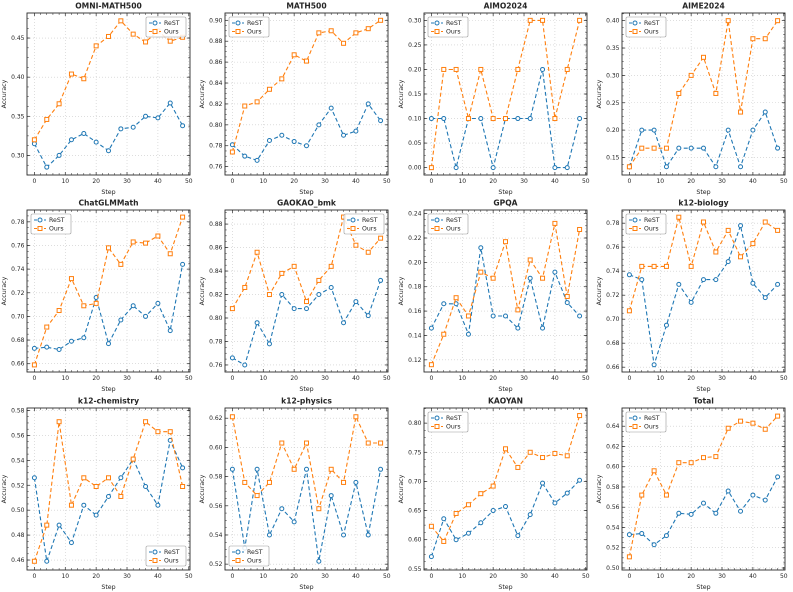 The height and width of the screenshot is (592, 793). Describe the element at coordinates (613, 103) in the screenshot. I see `svg-text: 0.25` at that location.